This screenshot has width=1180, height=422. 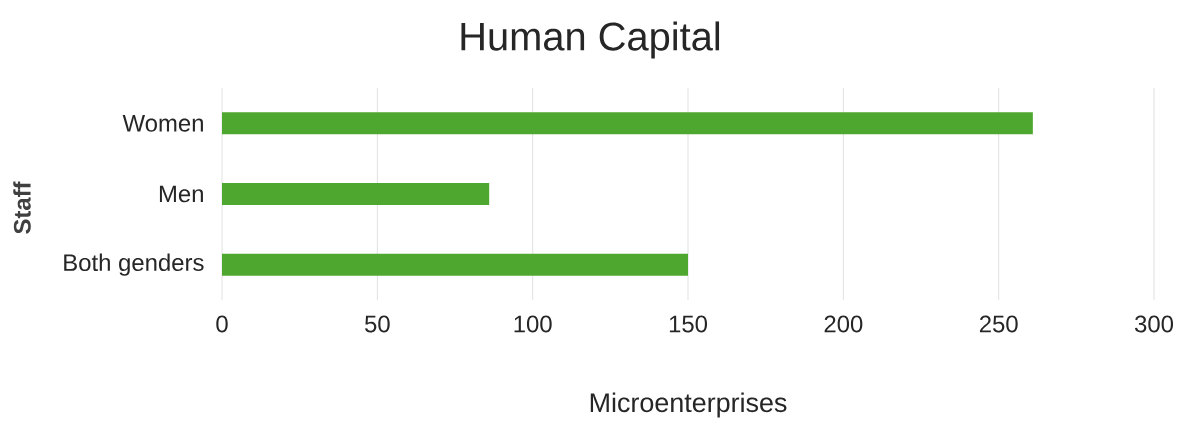 What do you see at coordinates (843, 324) in the screenshot?
I see `x-tick-label: 200` at bounding box center [843, 324].